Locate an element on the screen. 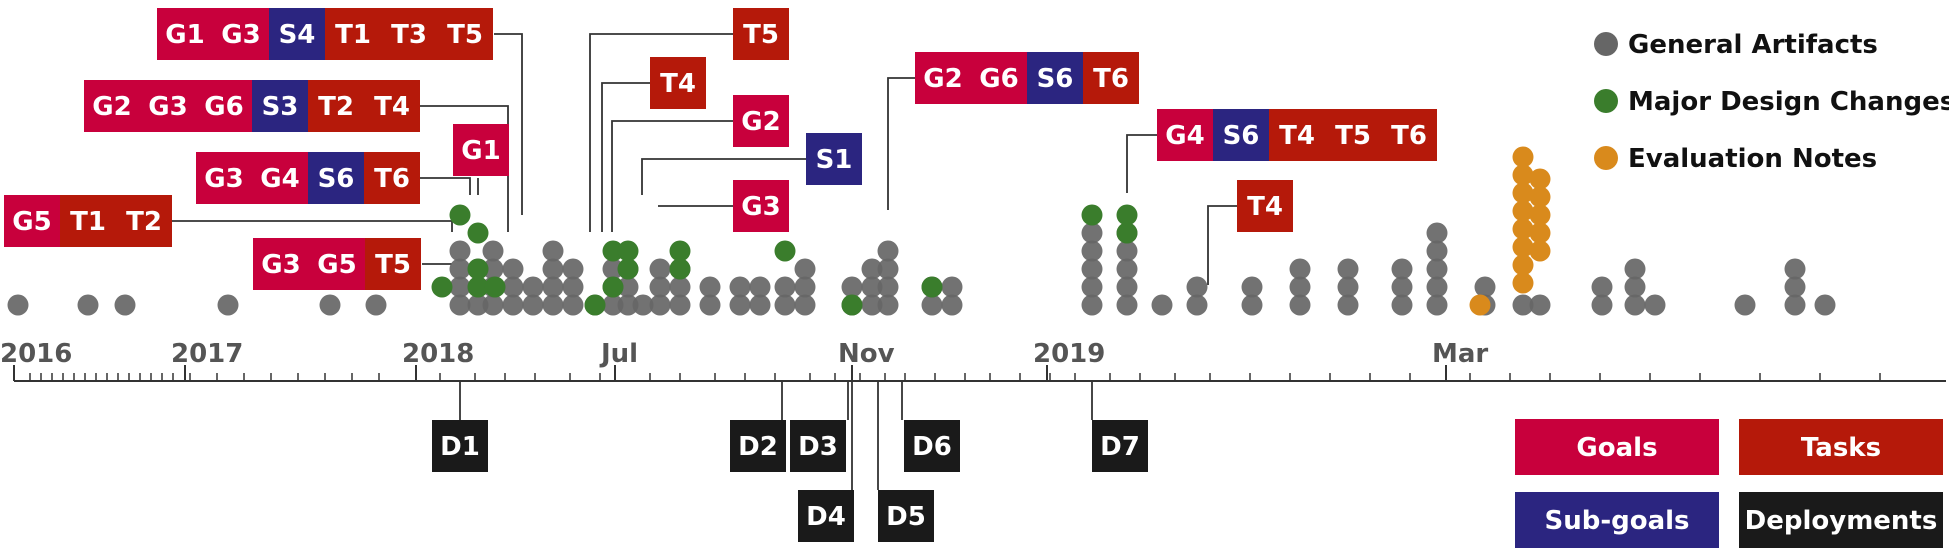 Image resolution: width=1949 pixels, height=554 pixels. annotation-group: G2 G6 S6 T6 is located at coordinates (1027, 78).